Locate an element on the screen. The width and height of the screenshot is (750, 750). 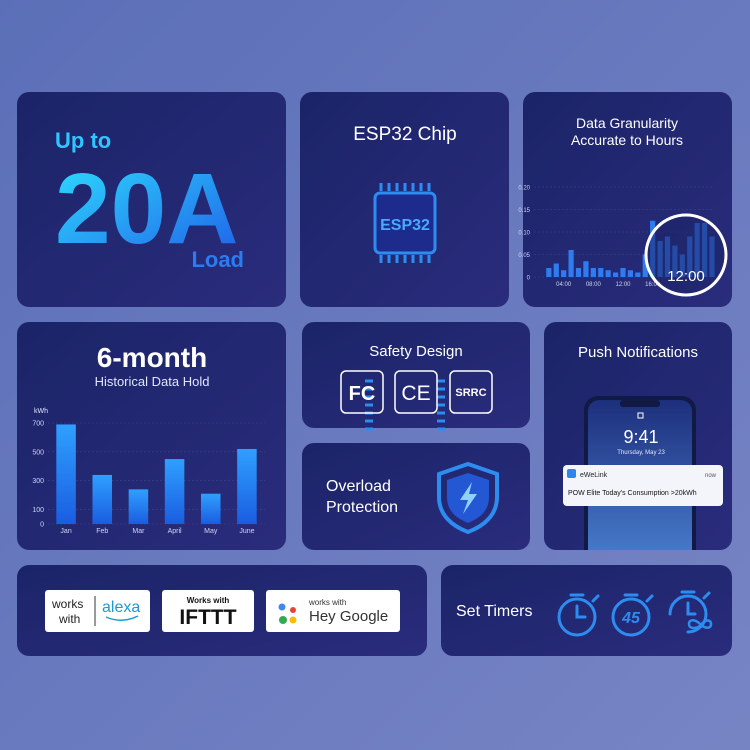
load-prefix: Up to is located at coordinates (83, 140).